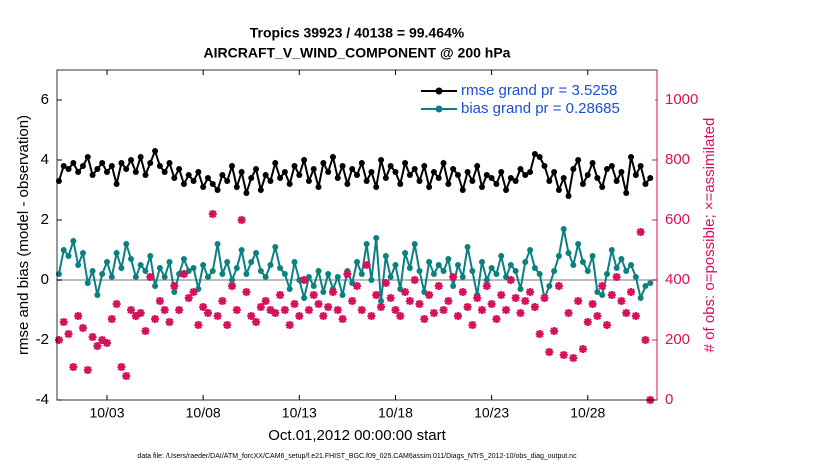 The image size is (830, 470). I want to click on y-tick-label: 2, so click(45, 219).